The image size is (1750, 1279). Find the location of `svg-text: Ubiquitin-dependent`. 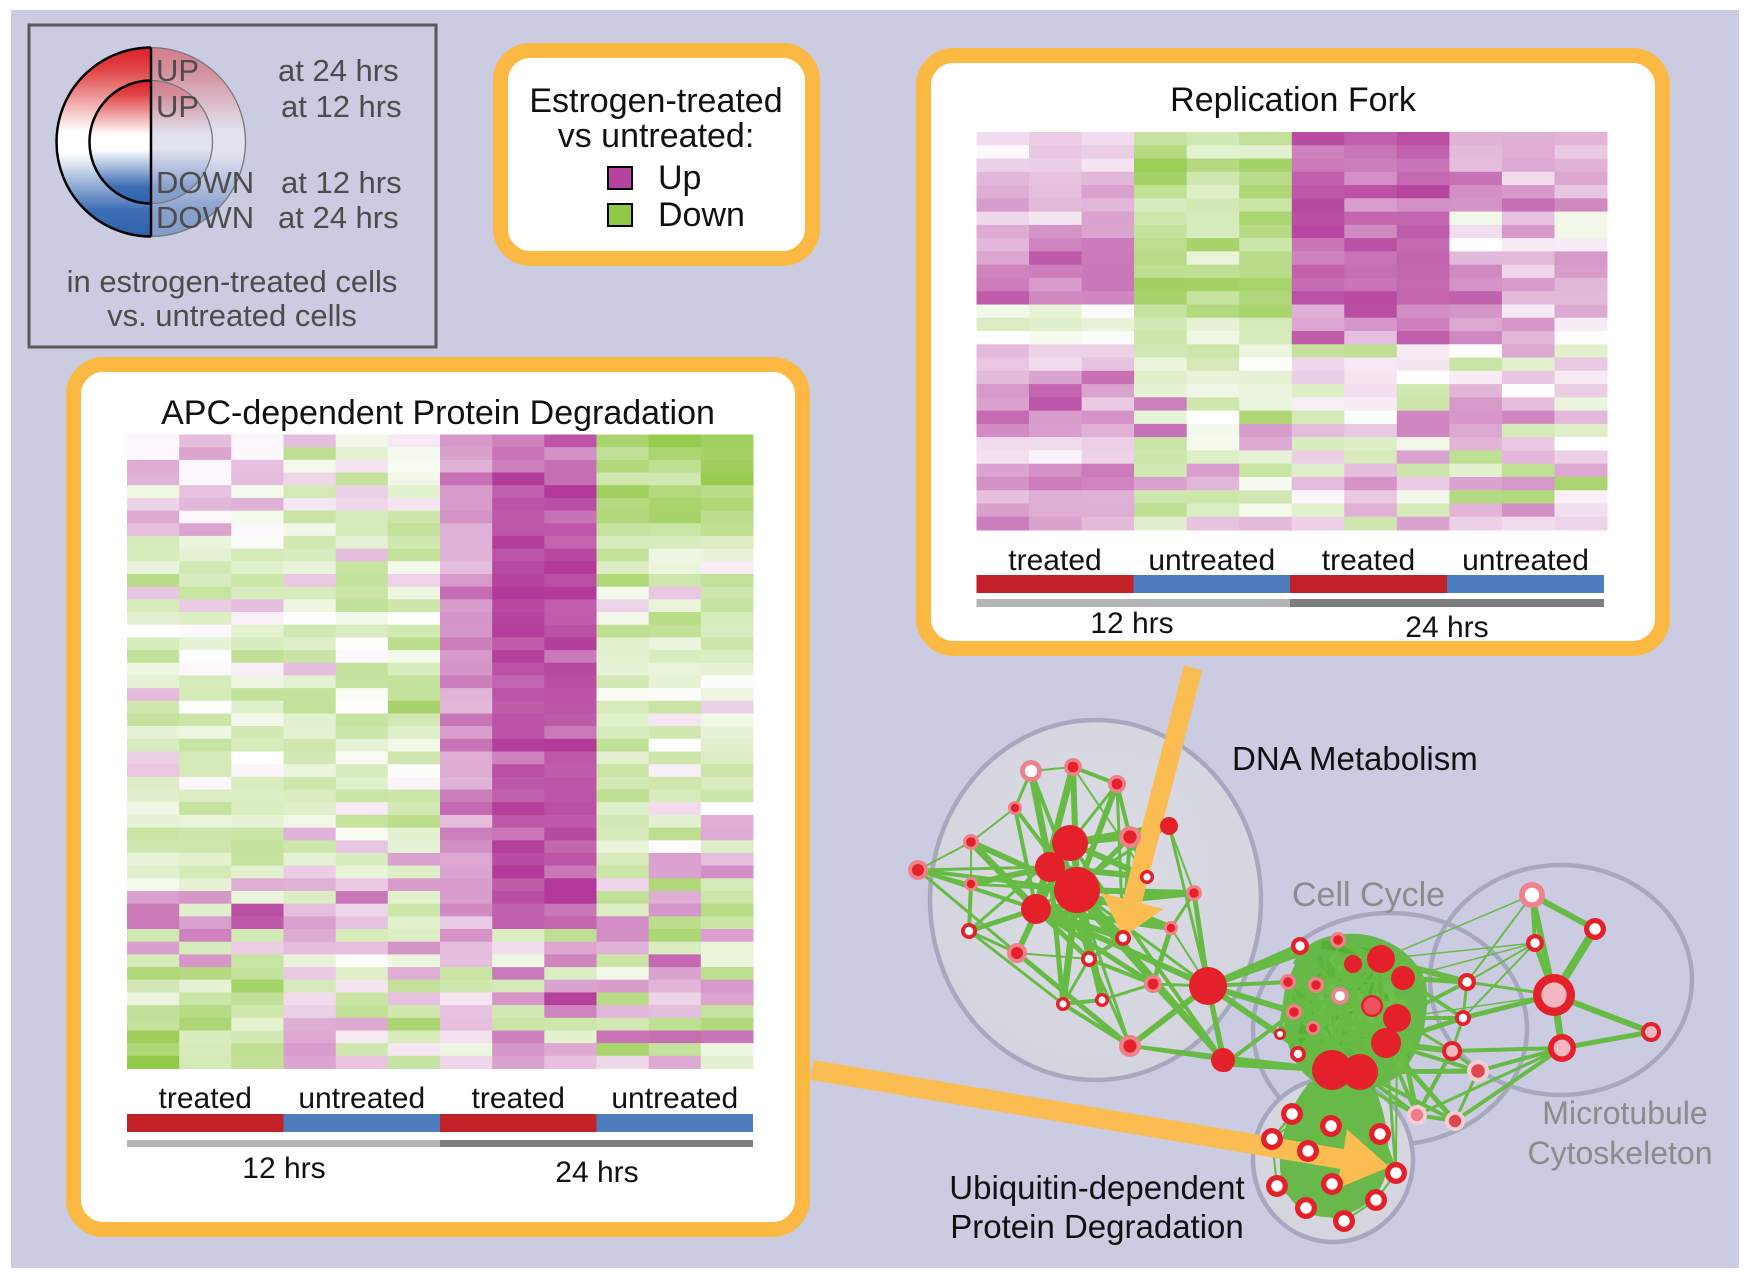

svg-text: Ubiquitin-dependent is located at coordinates (1096, 1187).